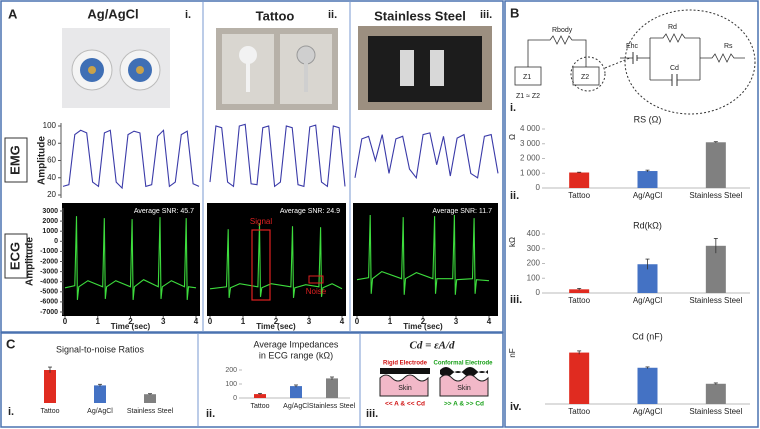 The image size is (760, 429). Describe the element at coordinates (50, 211) in the screenshot. I see `y-tick-label: 3000` at that location.